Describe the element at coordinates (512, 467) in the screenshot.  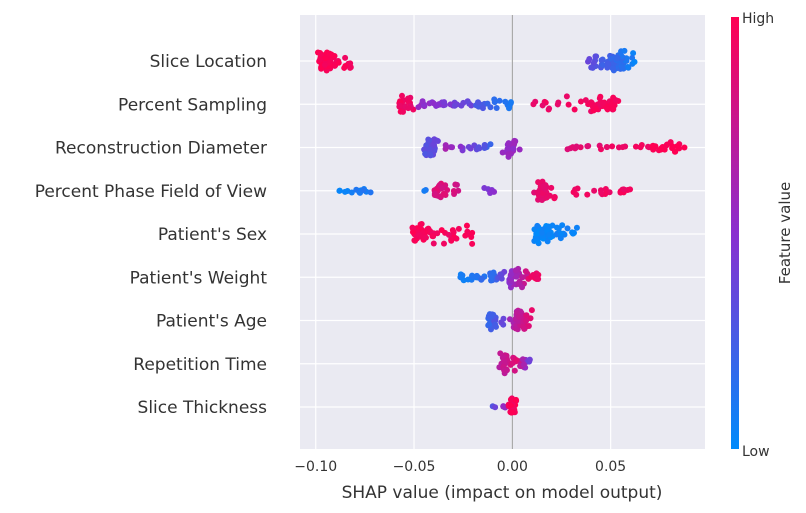
I see `x-tick-label: 0.00` at that location.